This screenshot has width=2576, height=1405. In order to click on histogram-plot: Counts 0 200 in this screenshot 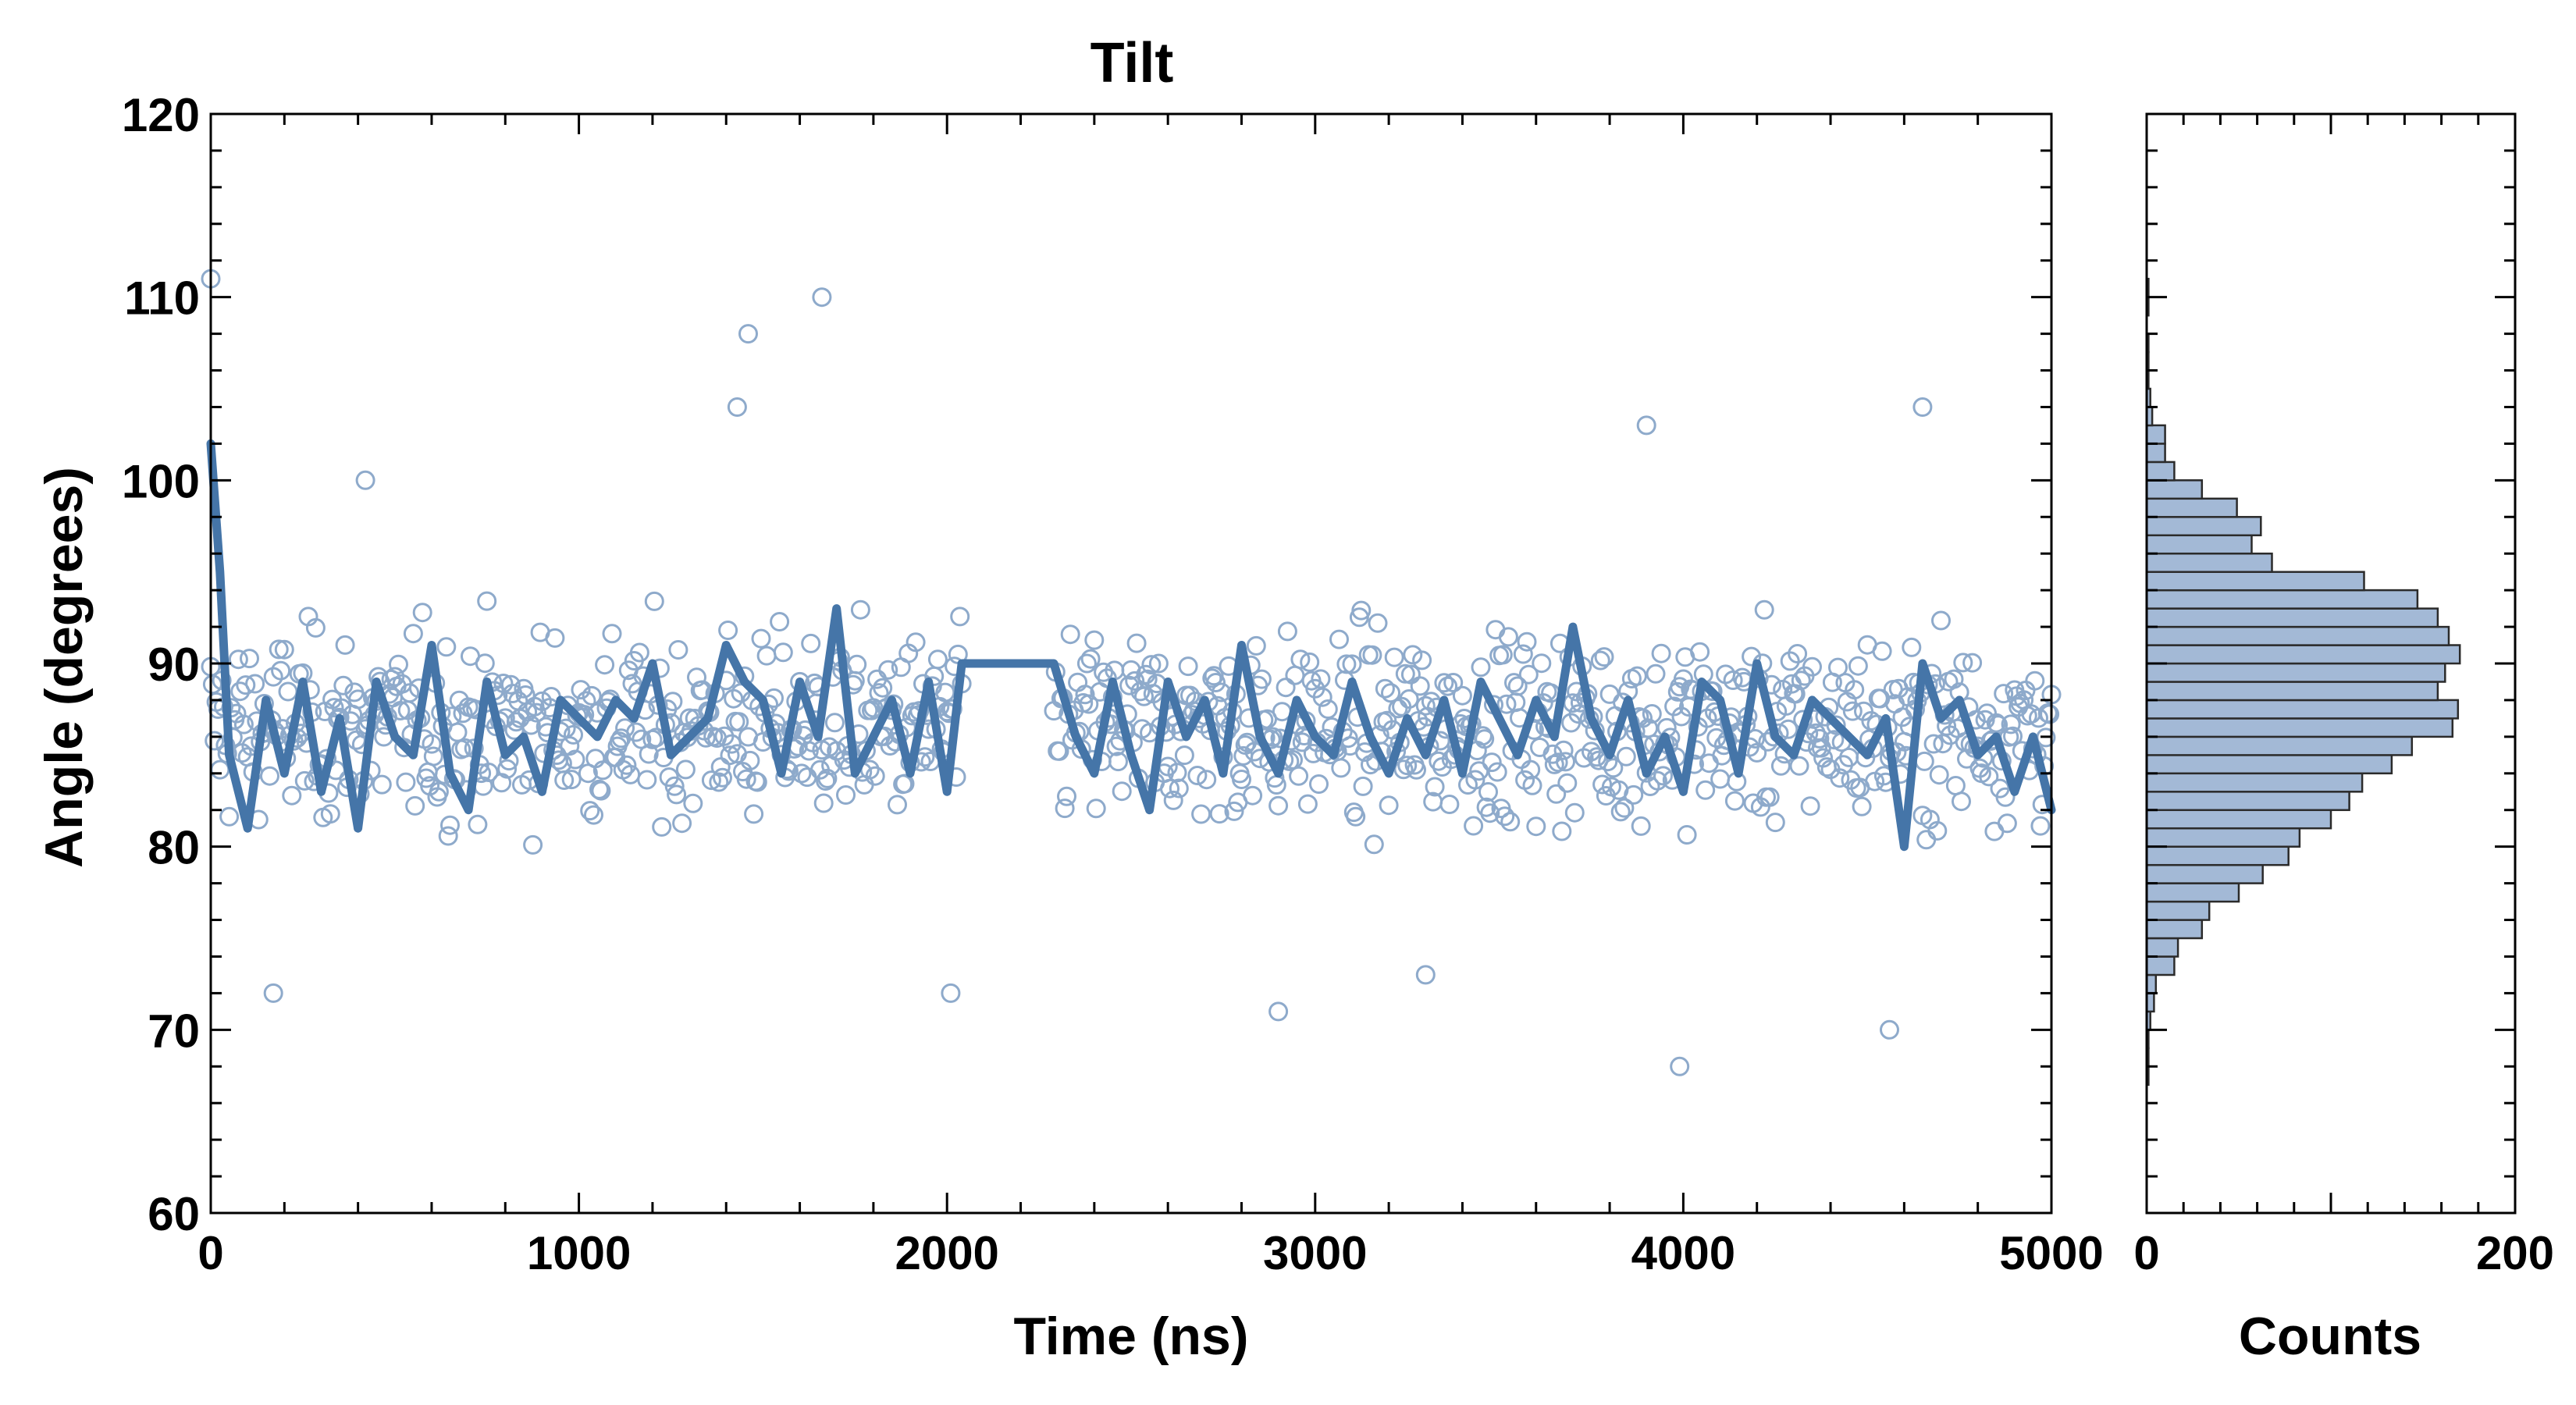, I will do `click(2343, 739)`.